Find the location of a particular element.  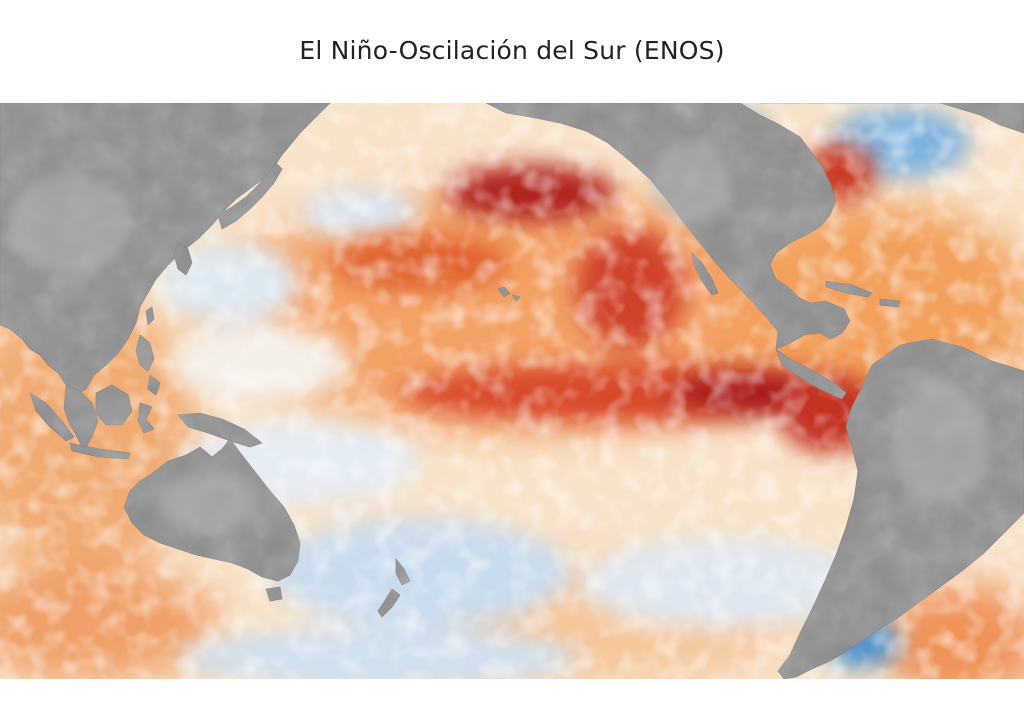

japan-islands is located at coordinates (250, 196).